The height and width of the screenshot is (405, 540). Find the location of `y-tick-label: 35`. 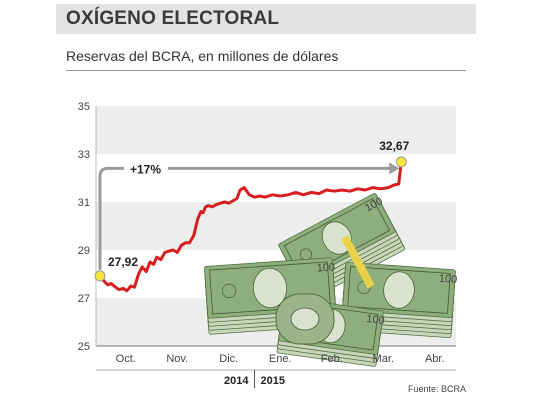

y-tick-label: 35 is located at coordinates (84, 107).